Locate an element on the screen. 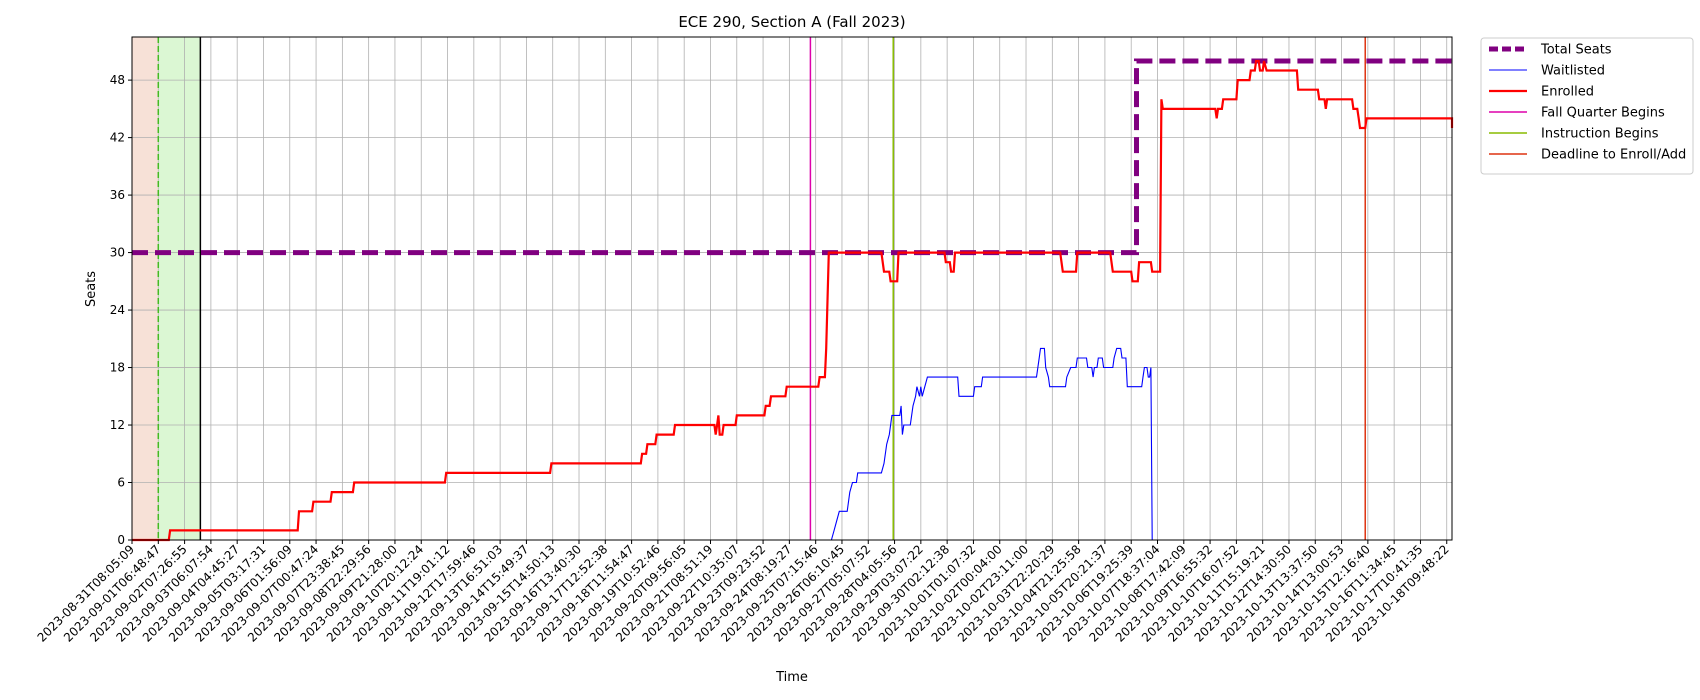 The height and width of the screenshot is (700, 1700). y-ticks: 0 6 12 18 24 30 36 42 48 is located at coordinates (121, 310).